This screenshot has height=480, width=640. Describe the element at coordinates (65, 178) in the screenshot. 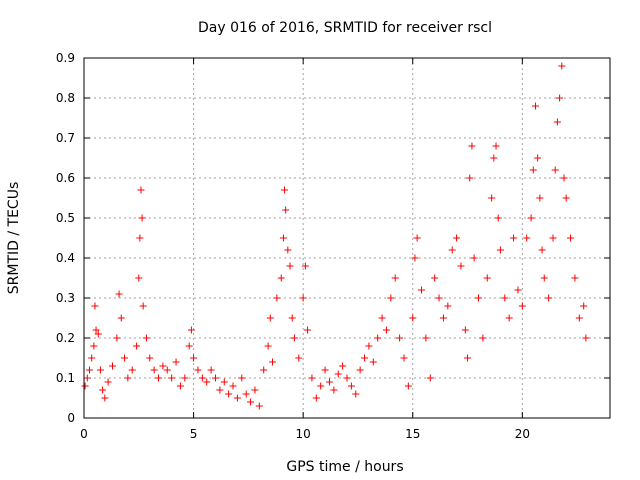

I see `y-tick-label: 0.6` at that location.